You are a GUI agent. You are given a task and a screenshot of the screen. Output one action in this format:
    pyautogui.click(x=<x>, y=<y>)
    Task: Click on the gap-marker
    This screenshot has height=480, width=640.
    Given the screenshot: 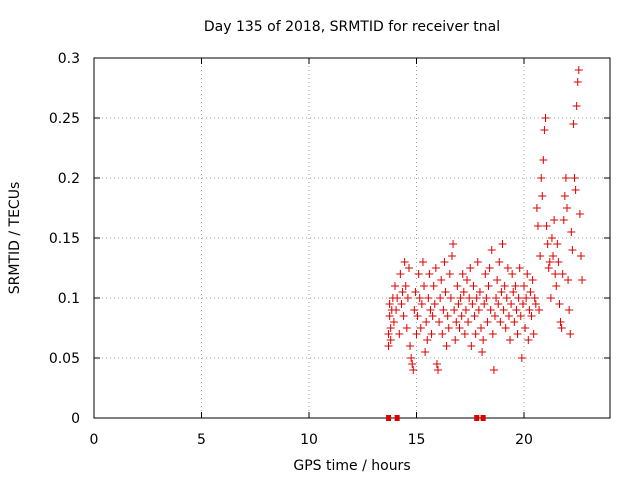 What is the action you would take?
    pyautogui.click(x=477, y=418)
    